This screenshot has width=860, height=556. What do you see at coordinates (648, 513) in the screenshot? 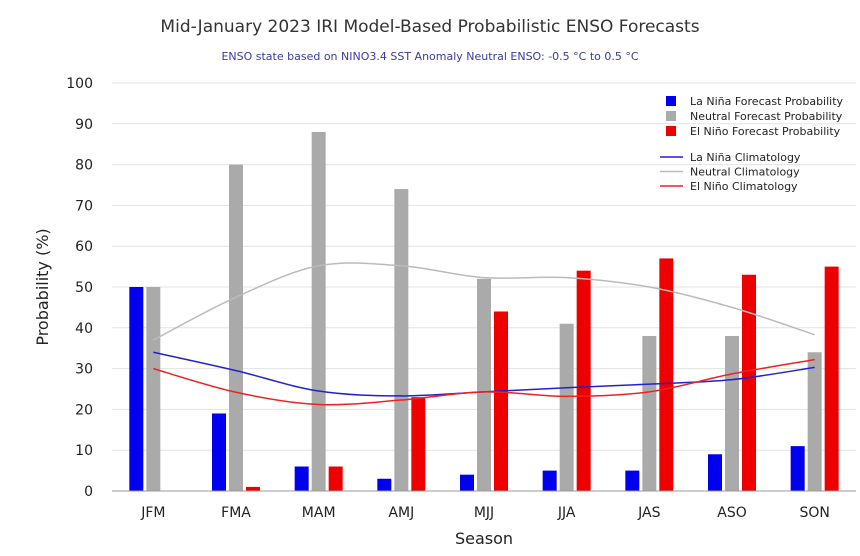
I see `x-tick-label-jas: JAS` at bounding box center [648, 513].